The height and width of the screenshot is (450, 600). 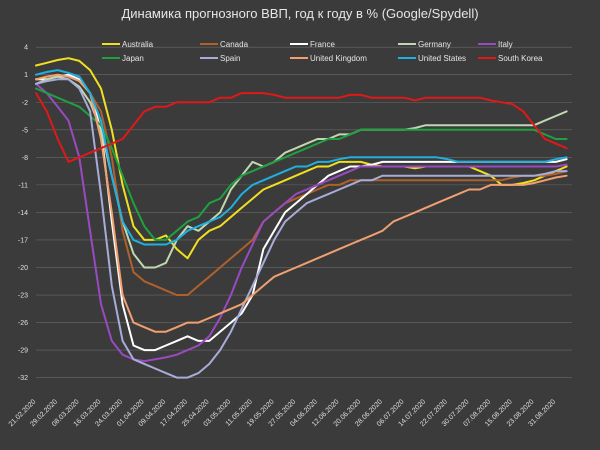 I want to click on y-tick-label: -23, so click(x=23, y=296).